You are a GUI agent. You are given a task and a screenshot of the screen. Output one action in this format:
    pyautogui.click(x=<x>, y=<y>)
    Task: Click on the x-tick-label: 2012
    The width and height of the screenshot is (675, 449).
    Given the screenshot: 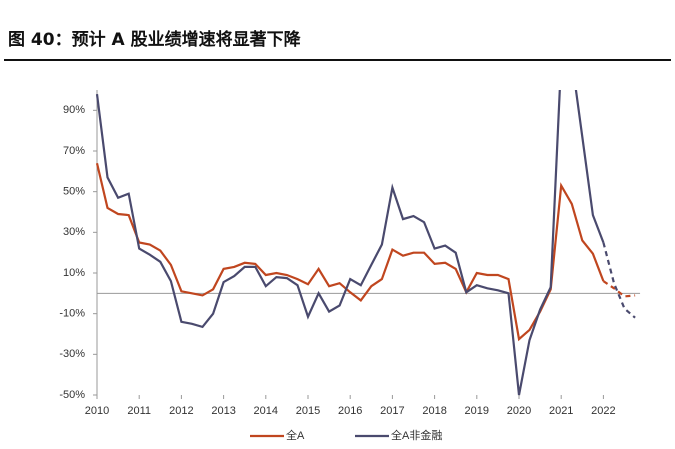 What is the action you would take?
    pyautogui.click(x=181, y=411)
    